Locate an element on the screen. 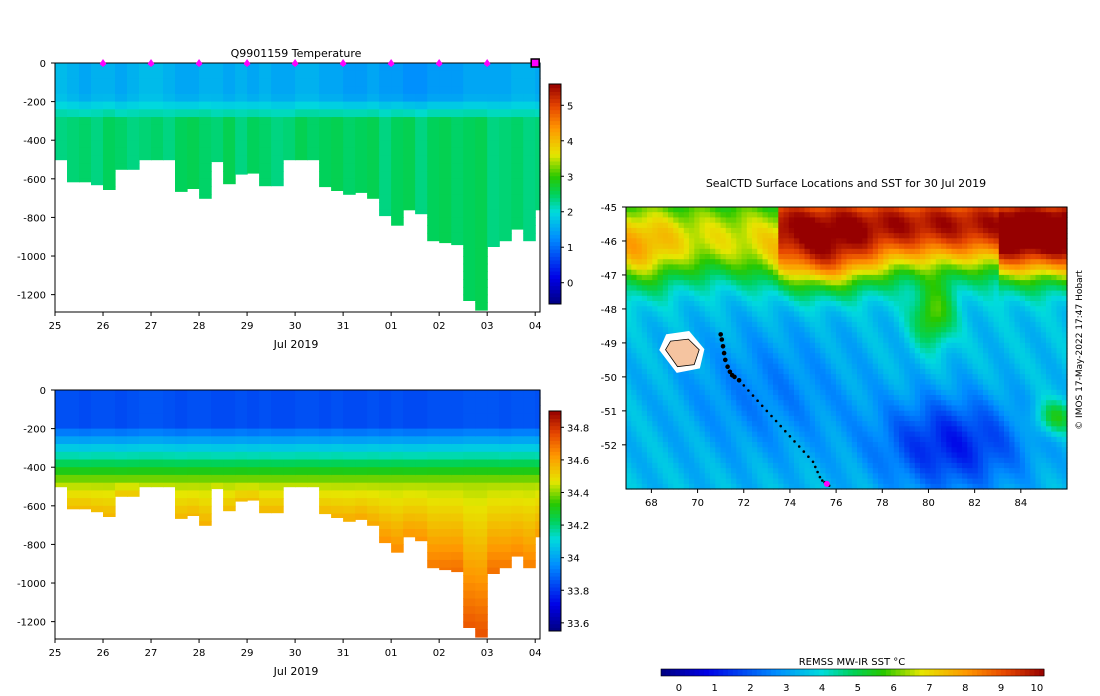 The height and width of the screenshot is (696, 1100). y-tick-label: -600 is located at coordinates (34, 507).